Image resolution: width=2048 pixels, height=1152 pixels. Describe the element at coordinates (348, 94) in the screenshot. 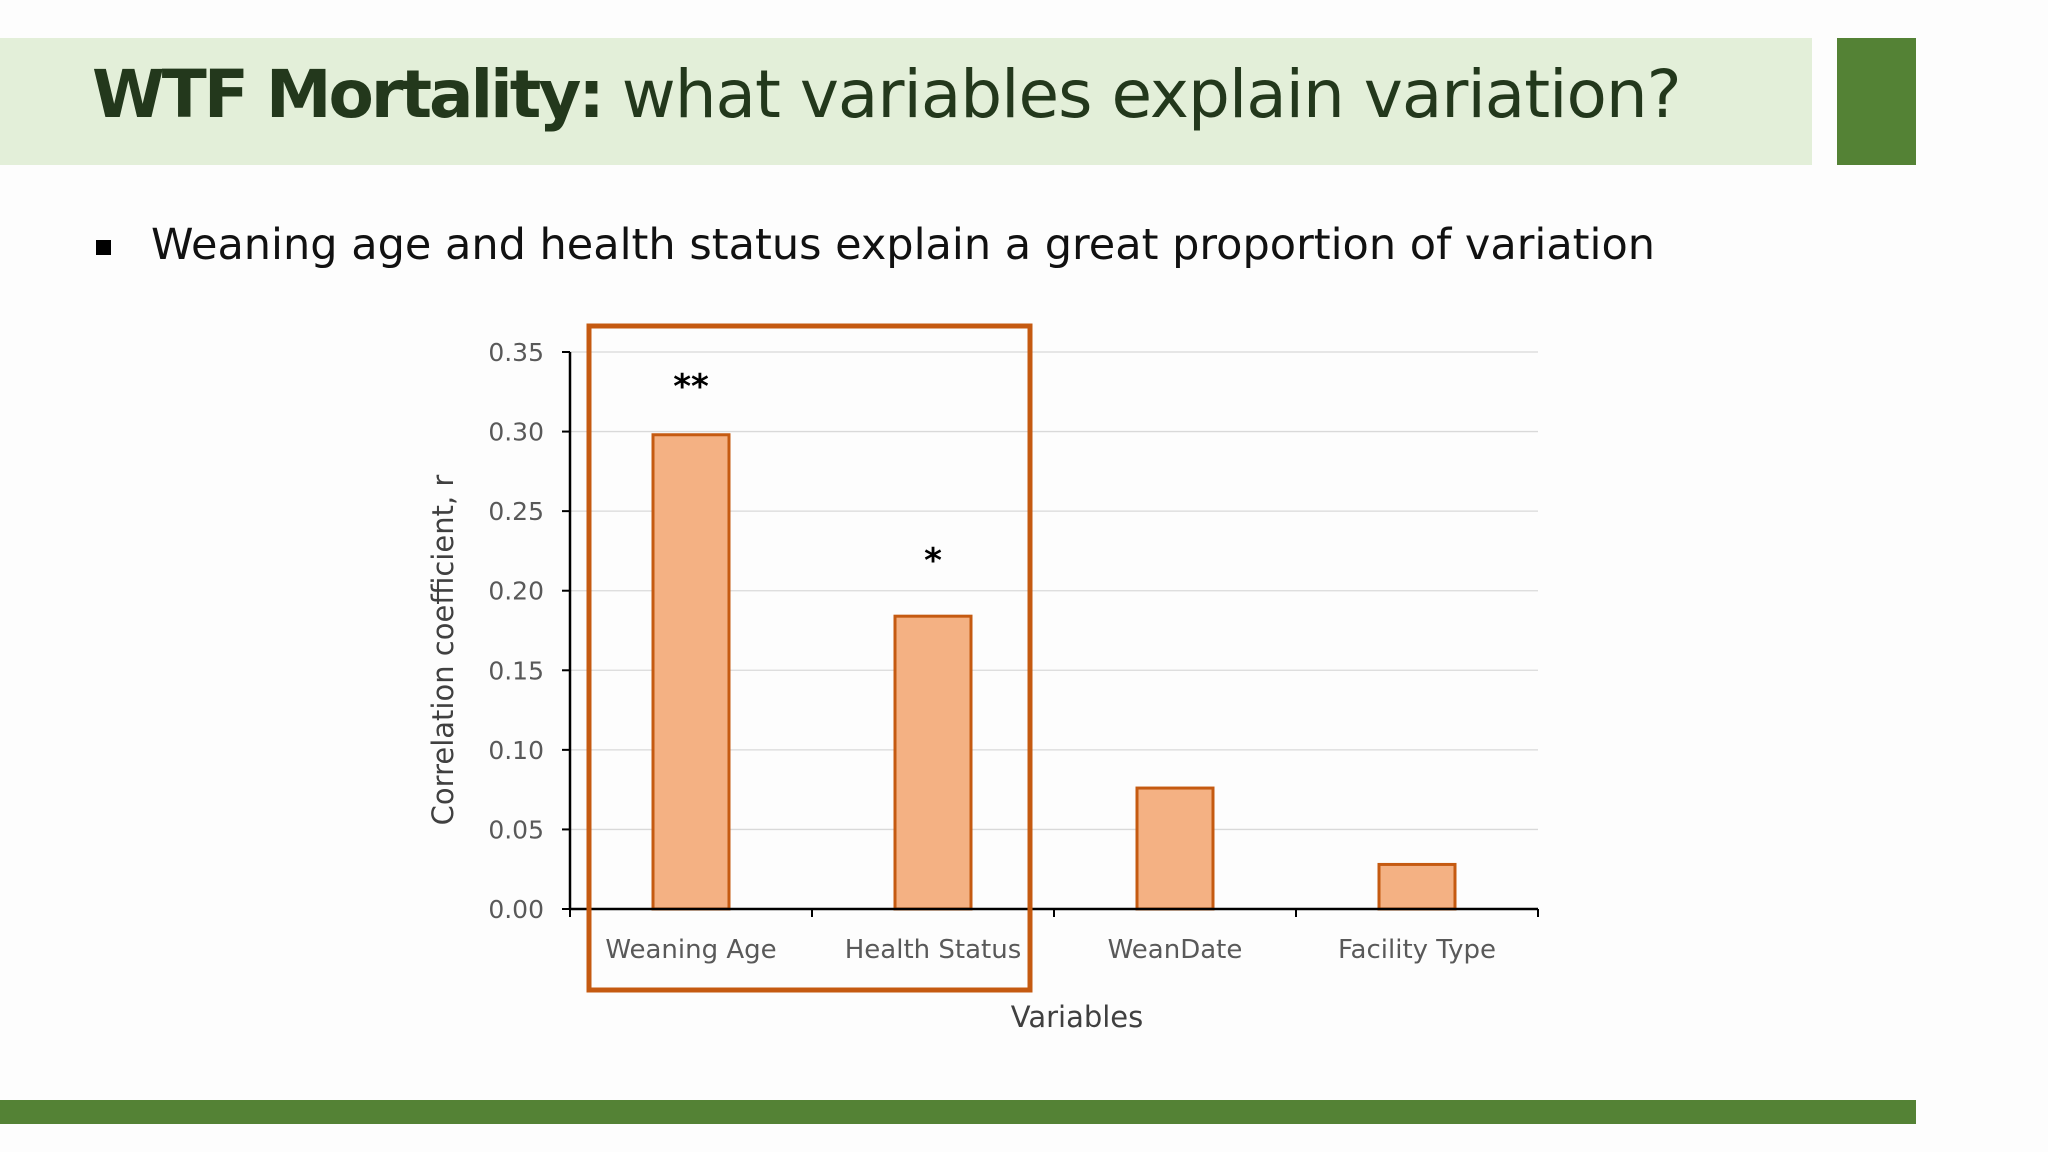

I see `title-bold: WTF Mortality:` at that location.